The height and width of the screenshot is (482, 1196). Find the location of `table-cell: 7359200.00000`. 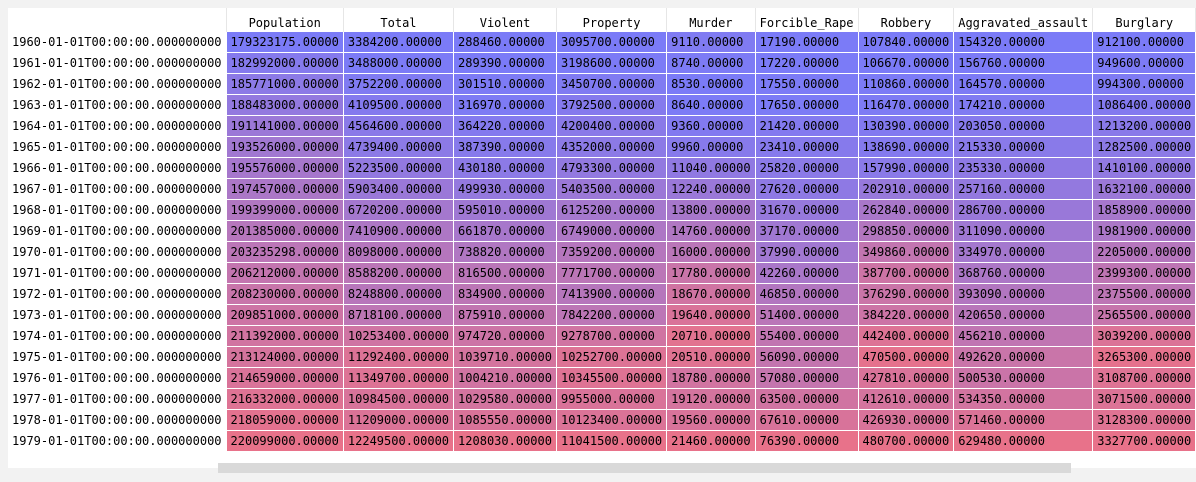

table-cell: 7359200.00000 is located at coordinates (611, 251).